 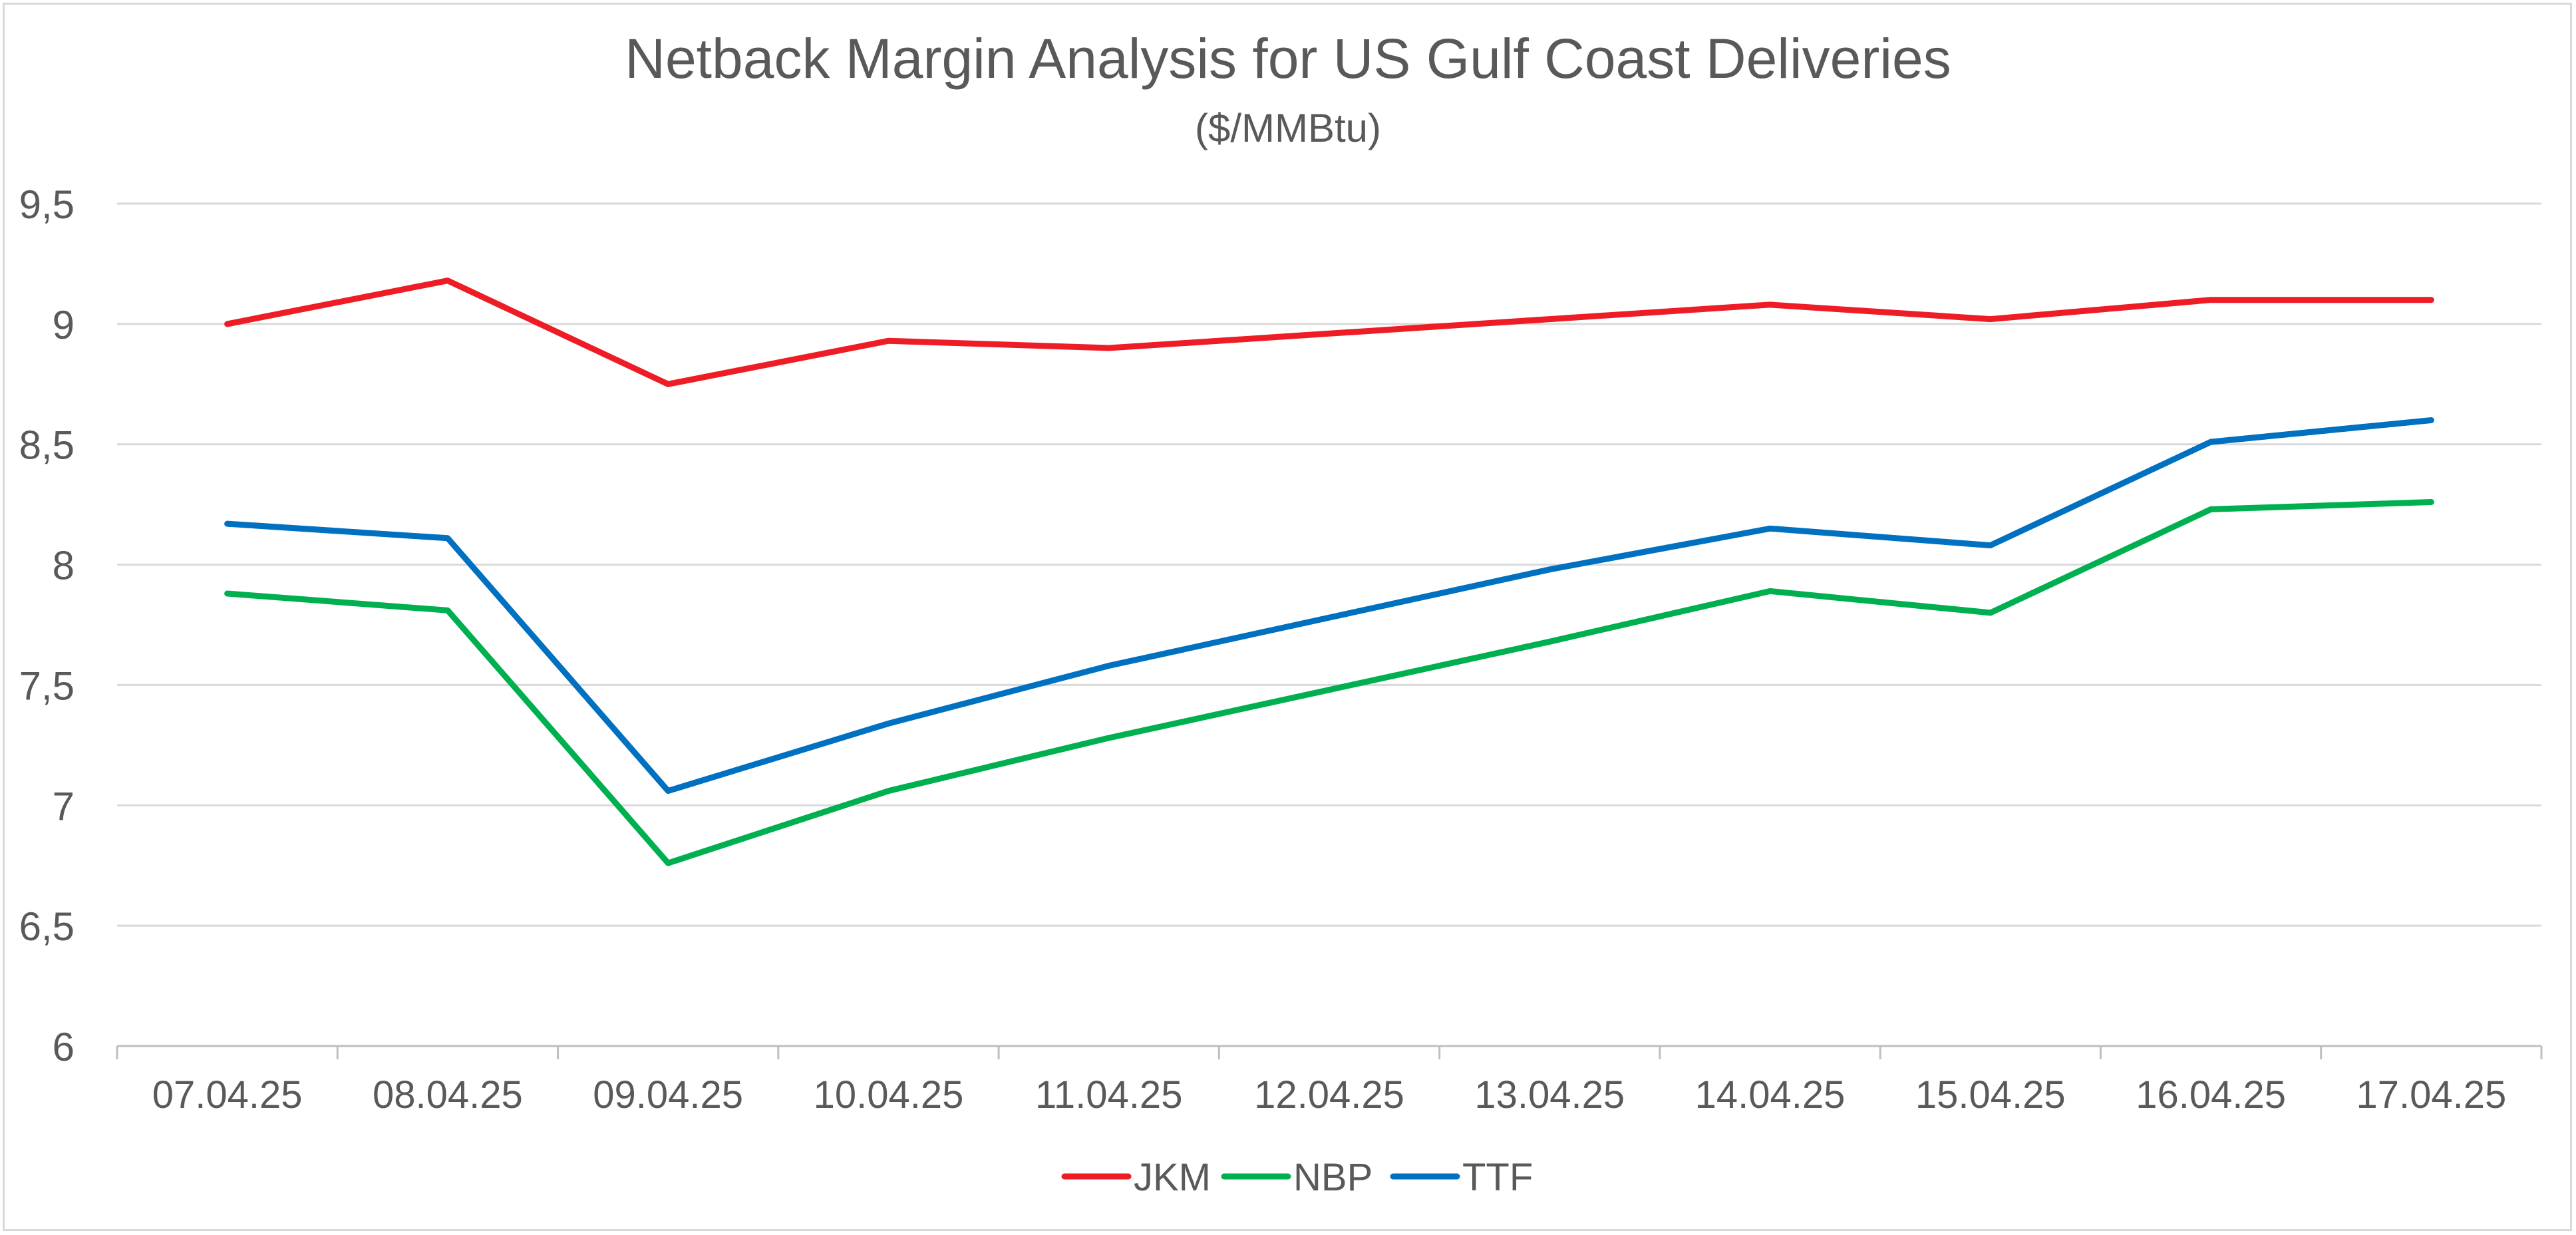 What do you see at coordinates (64, 806) in the screenshot?
I see `y-tick-label: 7` at bounding box center [64, 806].